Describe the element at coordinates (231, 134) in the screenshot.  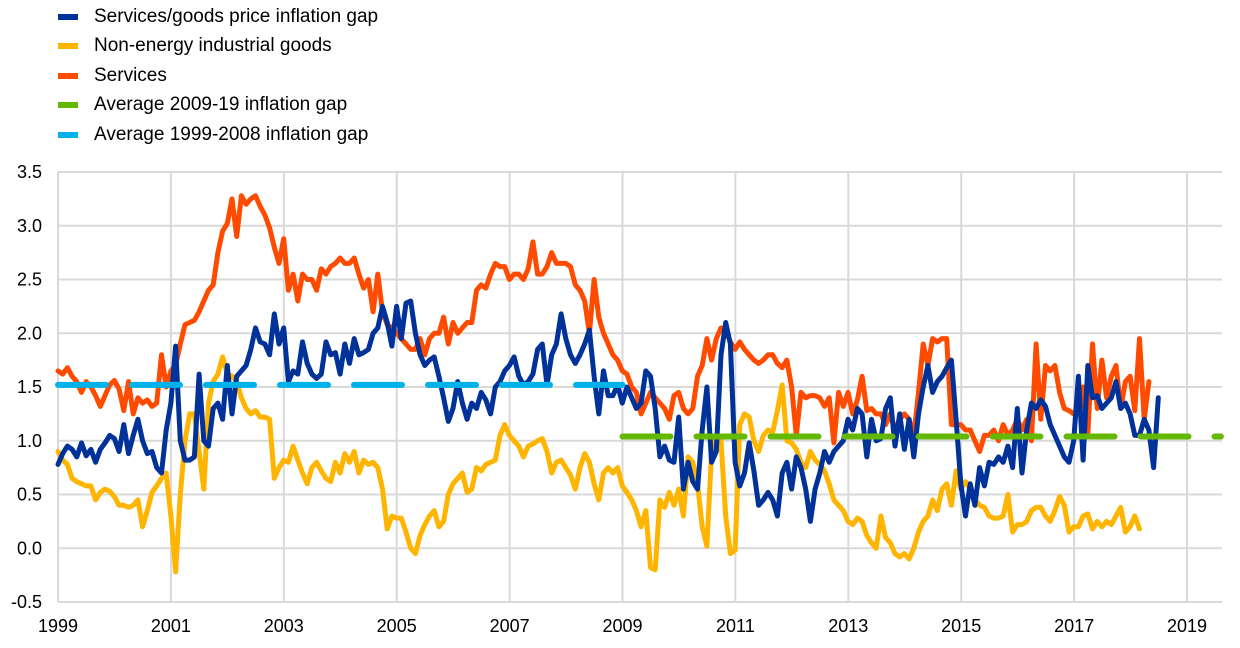
I see `legend-label-avg-early: Average 1999-2008 inflation gap` at that location.